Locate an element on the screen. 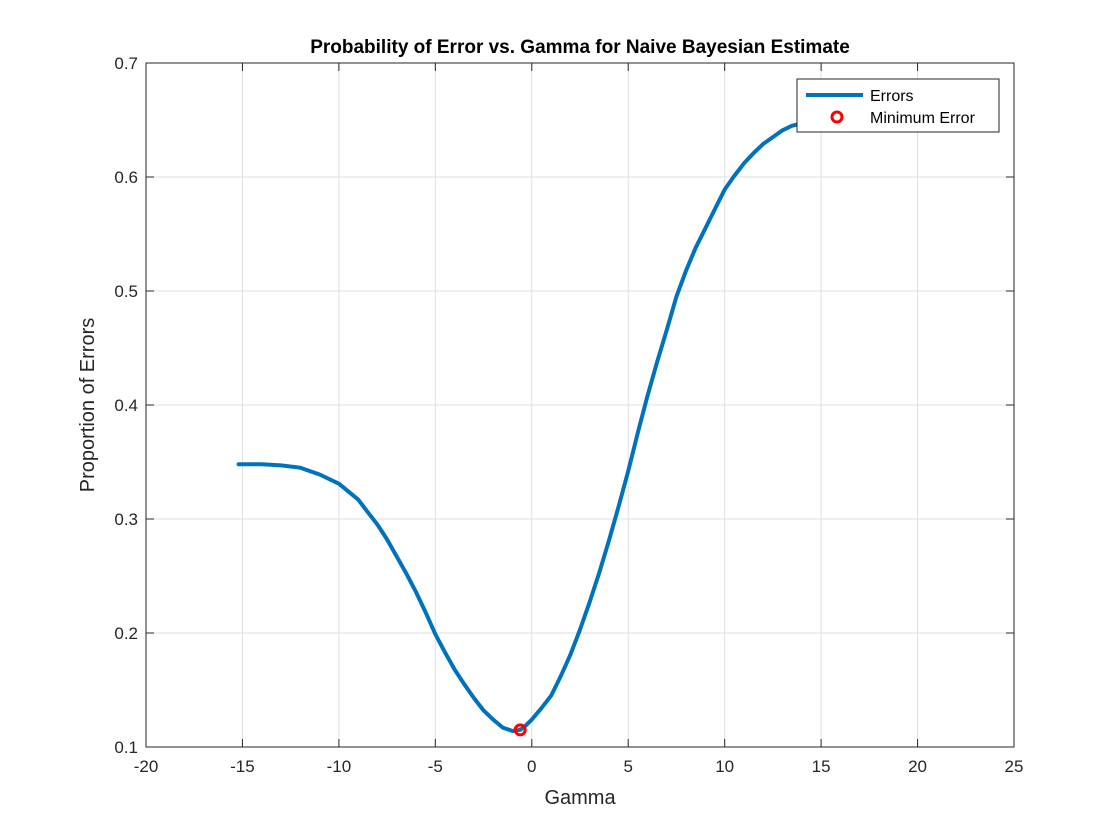  y-tick-label: 0.5 is located at coordinates (126, 291).